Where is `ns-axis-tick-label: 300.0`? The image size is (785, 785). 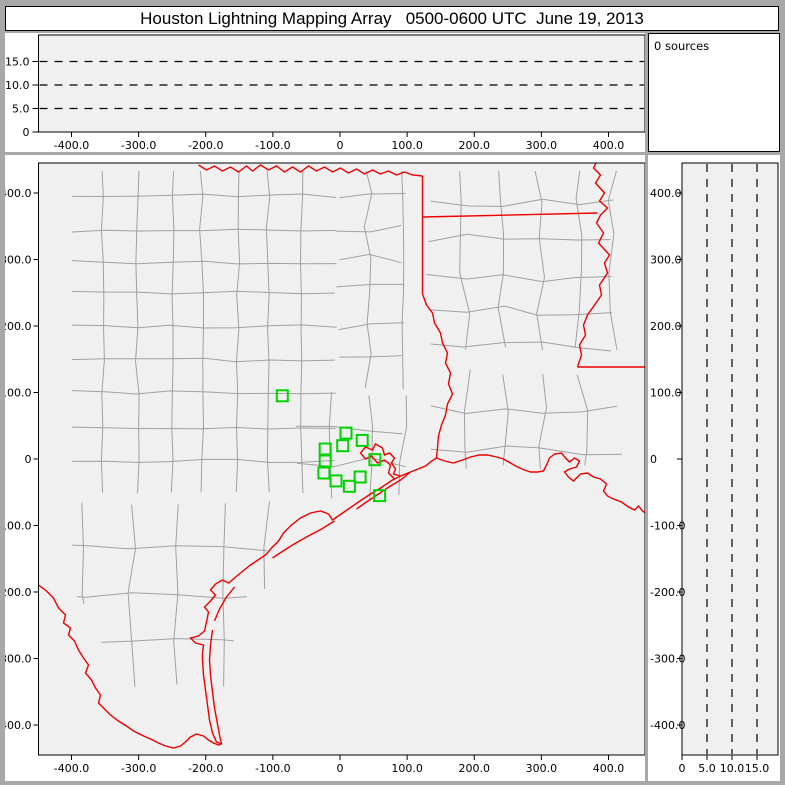 ns-axis-tick-label: 300.0 is located at coordinates (666, 260).